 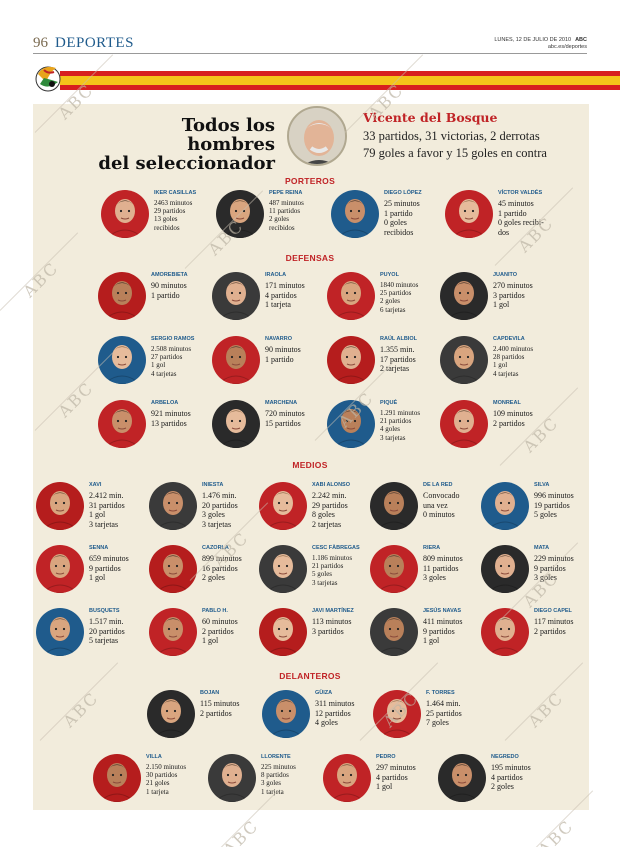 What do you see at coordinates (281, 403) in the screenshot?
I see `player-name: MARCHENA` at bounding box center [281, 403].